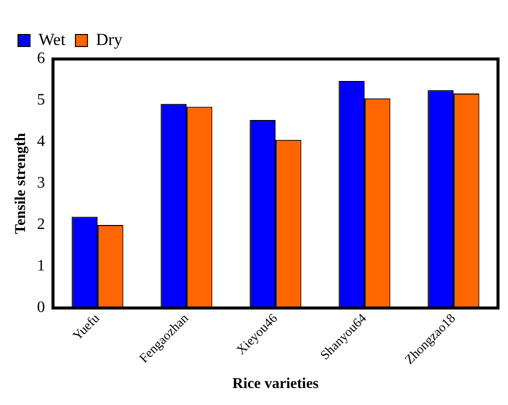 The image size is (508, 405). Describe the element at coordinates (41, 100) in the screenshot. I see `y-tick-label: 5` at that location.